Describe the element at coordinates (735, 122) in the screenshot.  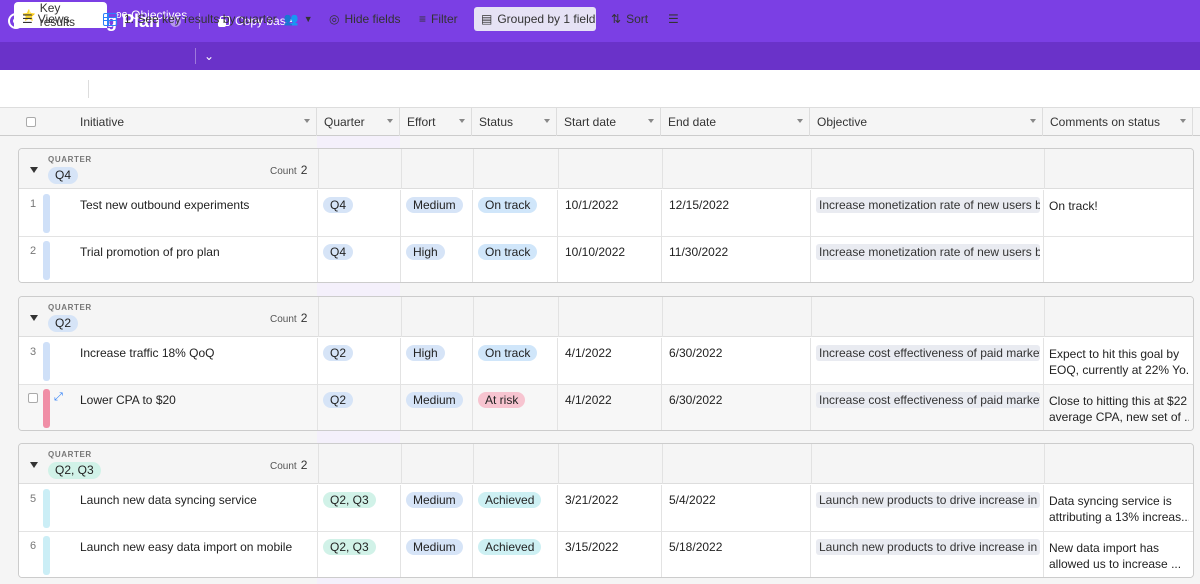
I see `column-header-end-date: End date` at that location.